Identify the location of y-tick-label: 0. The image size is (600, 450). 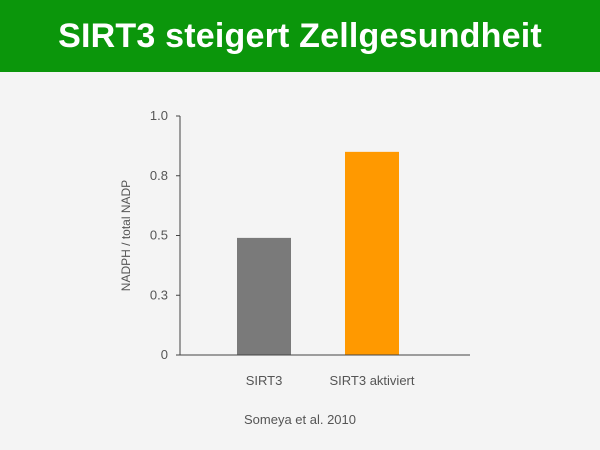
(164, 354).